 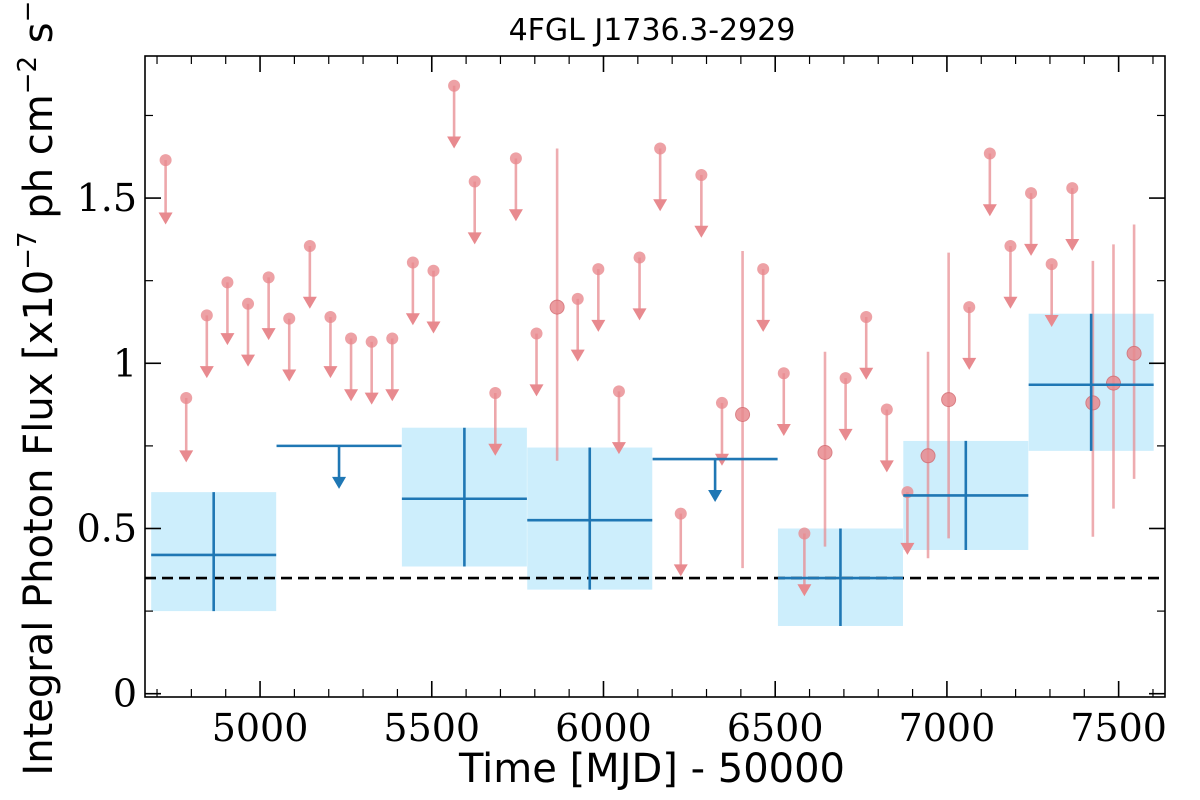 I want to click on x-tick-label: 7500, so click(x=1118, y=728).